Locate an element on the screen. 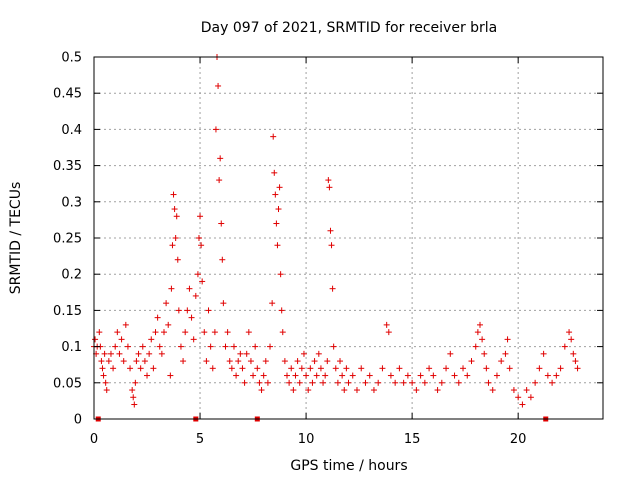 The width and height of the screenshot is (640, 480). x-tick-label: 20 is located at coordinates (518, 439).